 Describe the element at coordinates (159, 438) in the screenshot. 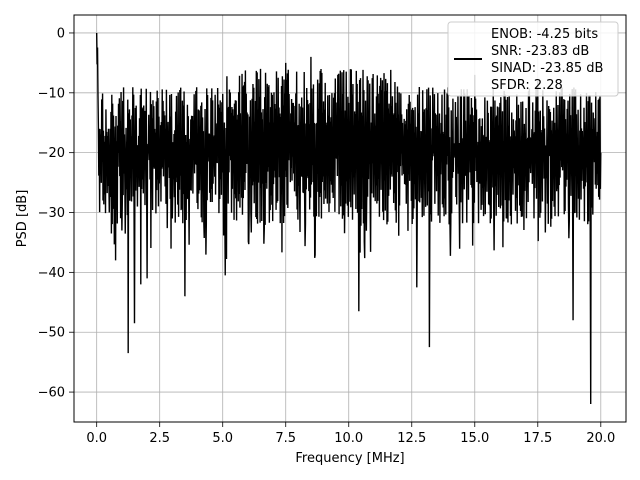

I see `x-tick-label: 2.5` at that location.